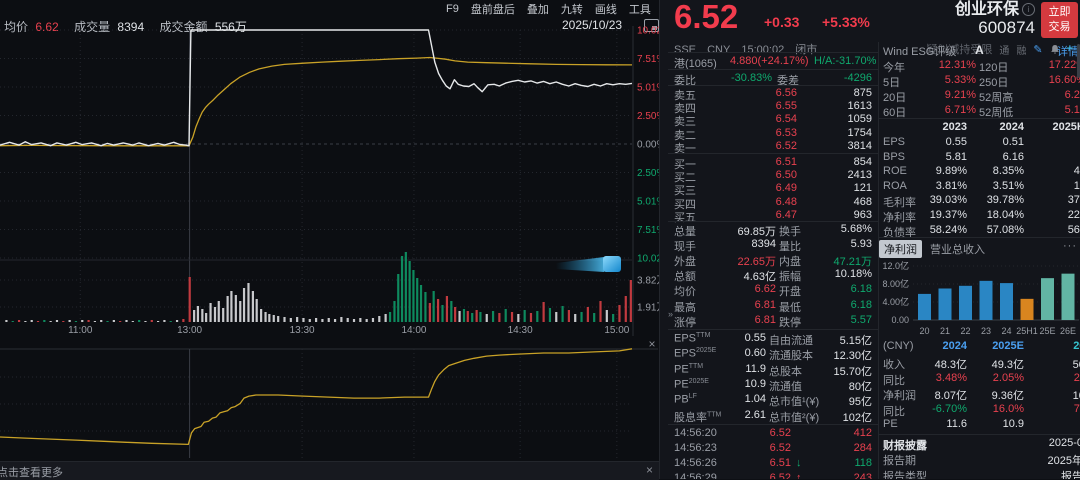 The width and height of the screenshot is (1080, 480). I want to click on toolbar-pre-post-market: 盘前盘后, so click(492, 9).